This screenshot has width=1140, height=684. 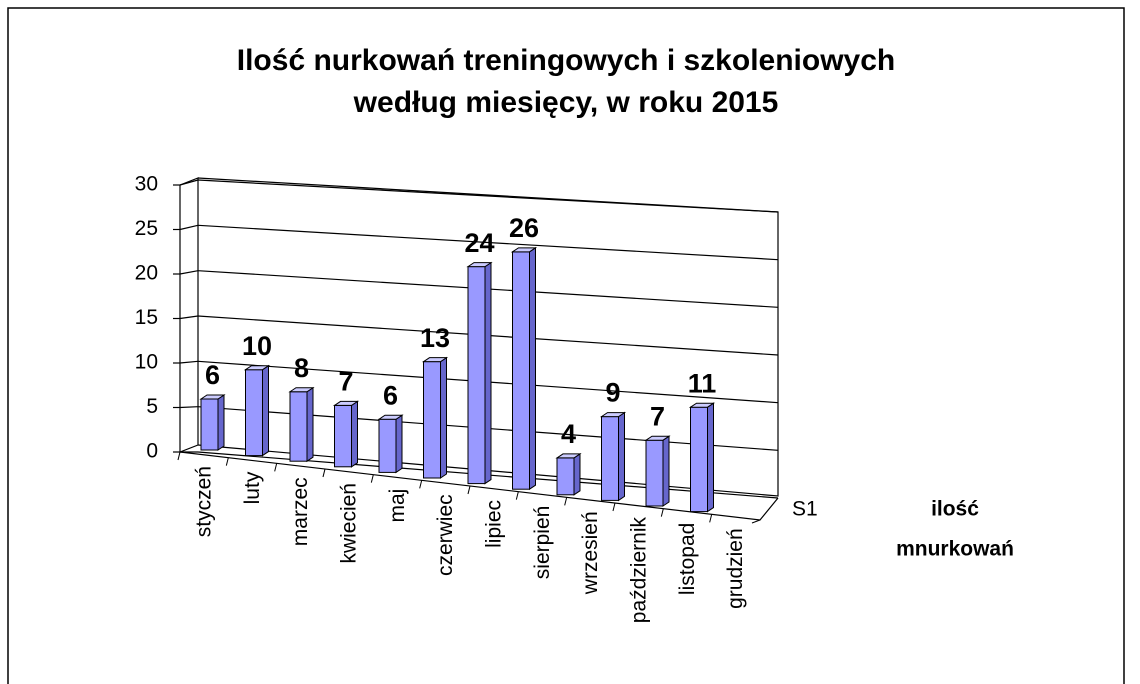 I want to click on x-tick-label: październik, so click(x=639, y=570).